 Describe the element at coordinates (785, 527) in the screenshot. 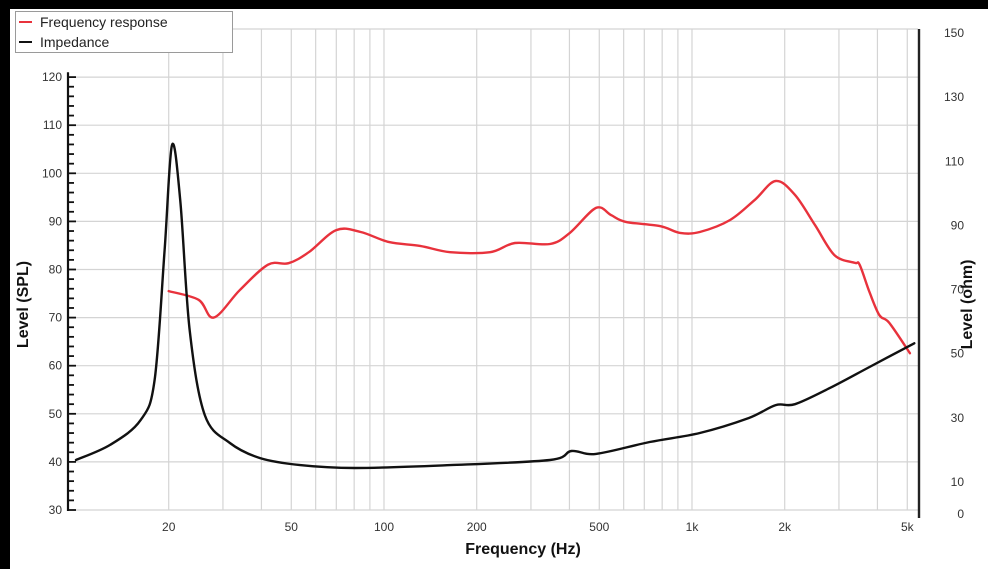

I see `x-tick-label: 2k` at that location.